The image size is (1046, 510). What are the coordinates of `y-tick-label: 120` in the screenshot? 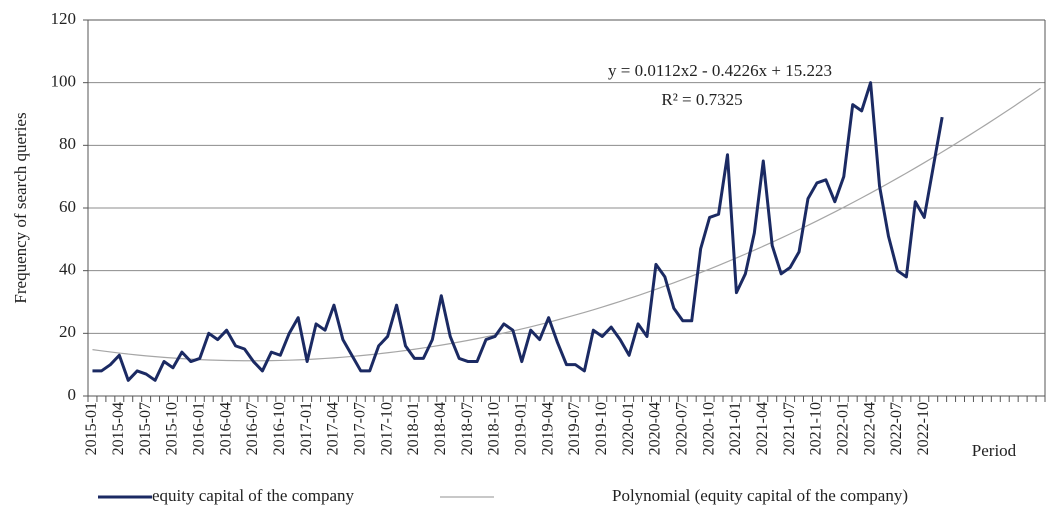 It's located at (64, 18).